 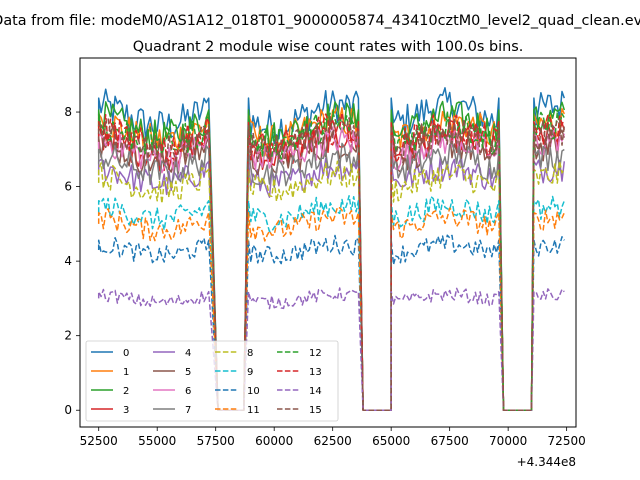 I want to click on legend-label-14: 14, so click(x=315, y=391).